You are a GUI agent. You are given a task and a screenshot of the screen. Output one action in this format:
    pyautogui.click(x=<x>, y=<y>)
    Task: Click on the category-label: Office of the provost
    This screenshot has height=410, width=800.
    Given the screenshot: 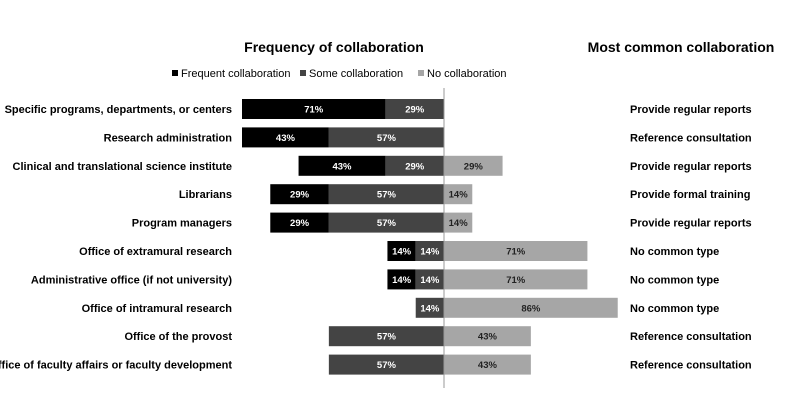 What is the action you would take?
    pyautogui.click(x=178, y=337)
    